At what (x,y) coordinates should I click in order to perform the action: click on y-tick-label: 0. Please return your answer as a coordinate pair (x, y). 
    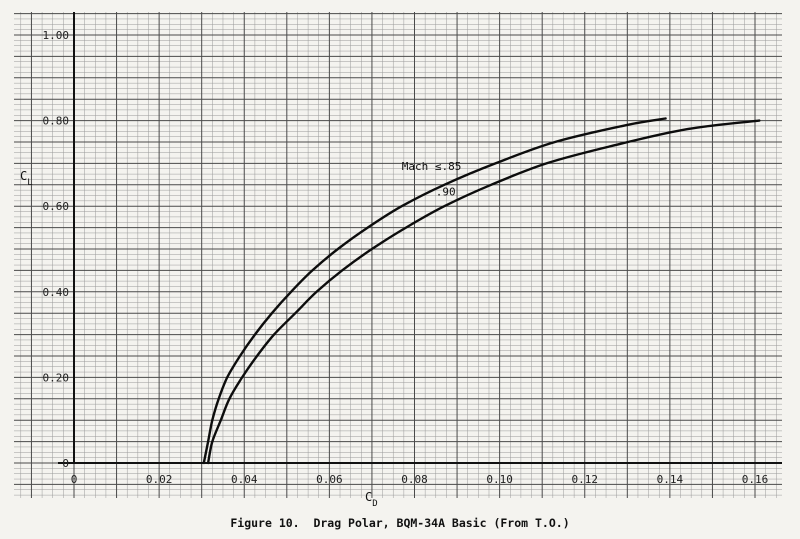
    Looking at the image, I should click on (65, 463).